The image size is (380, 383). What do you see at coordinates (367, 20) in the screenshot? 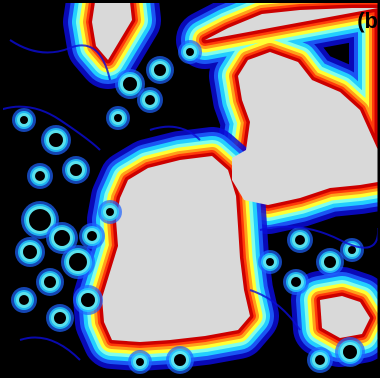
I see `panel-label: (b` at bounding box center [367, 20].